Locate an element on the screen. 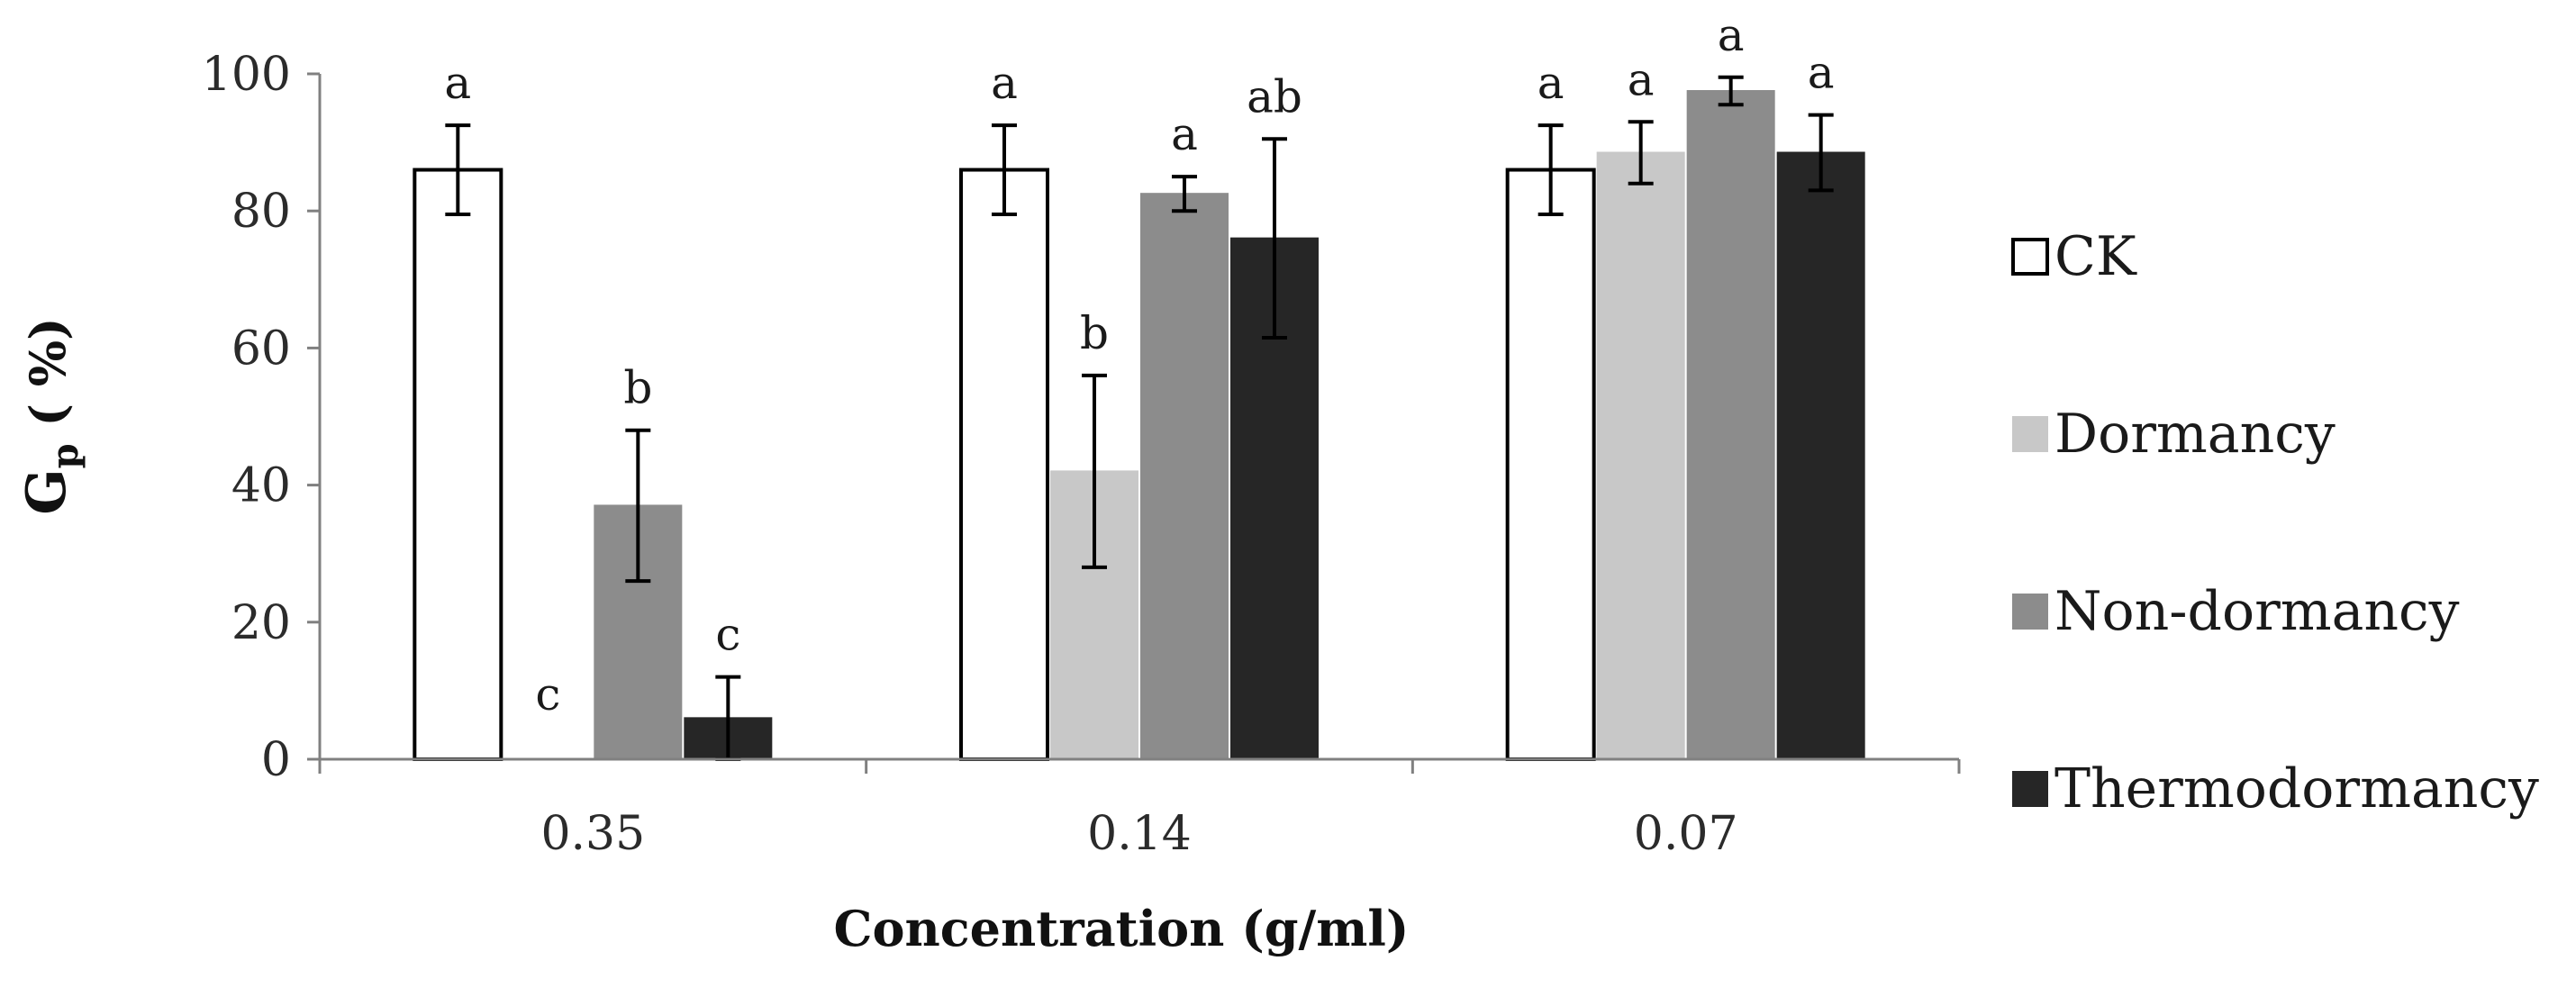  legend: CK Dormancy Non-dormancy Thermodormancy is located at coordinates (2275, 523).